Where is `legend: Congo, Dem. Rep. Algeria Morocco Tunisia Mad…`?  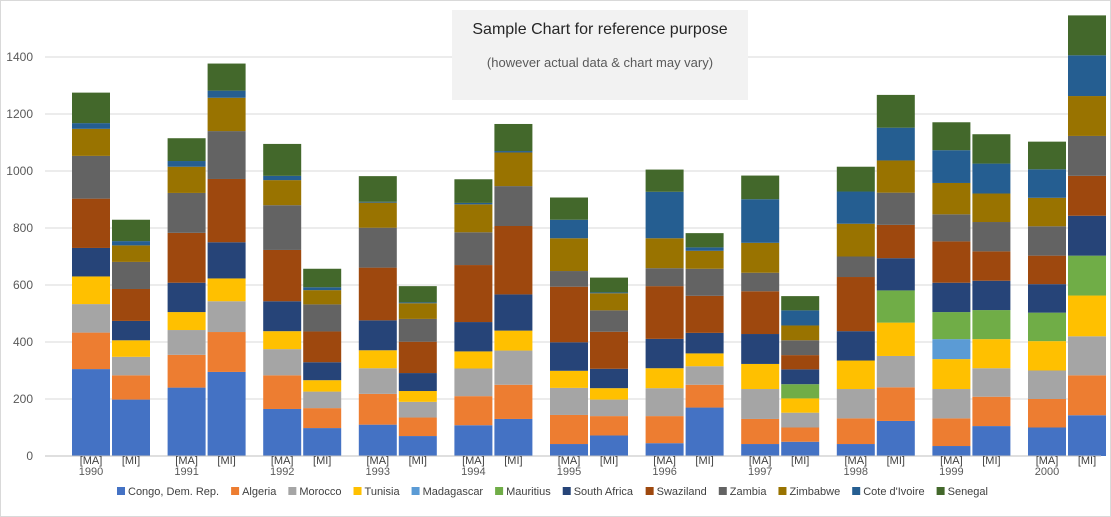
legend: Congo, Dem. Rep. Algeria Morocco Tunisia Mad… is located at coordinates (552, 492).